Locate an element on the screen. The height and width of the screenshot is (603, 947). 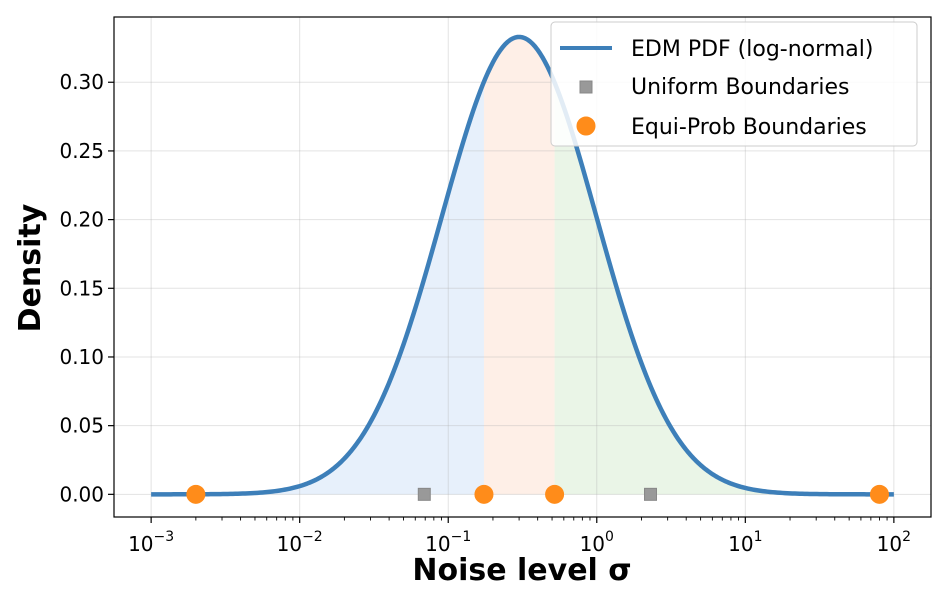
legend-label-pdf: EDM PDF (log-normal) is located at coordinates (752, 49).